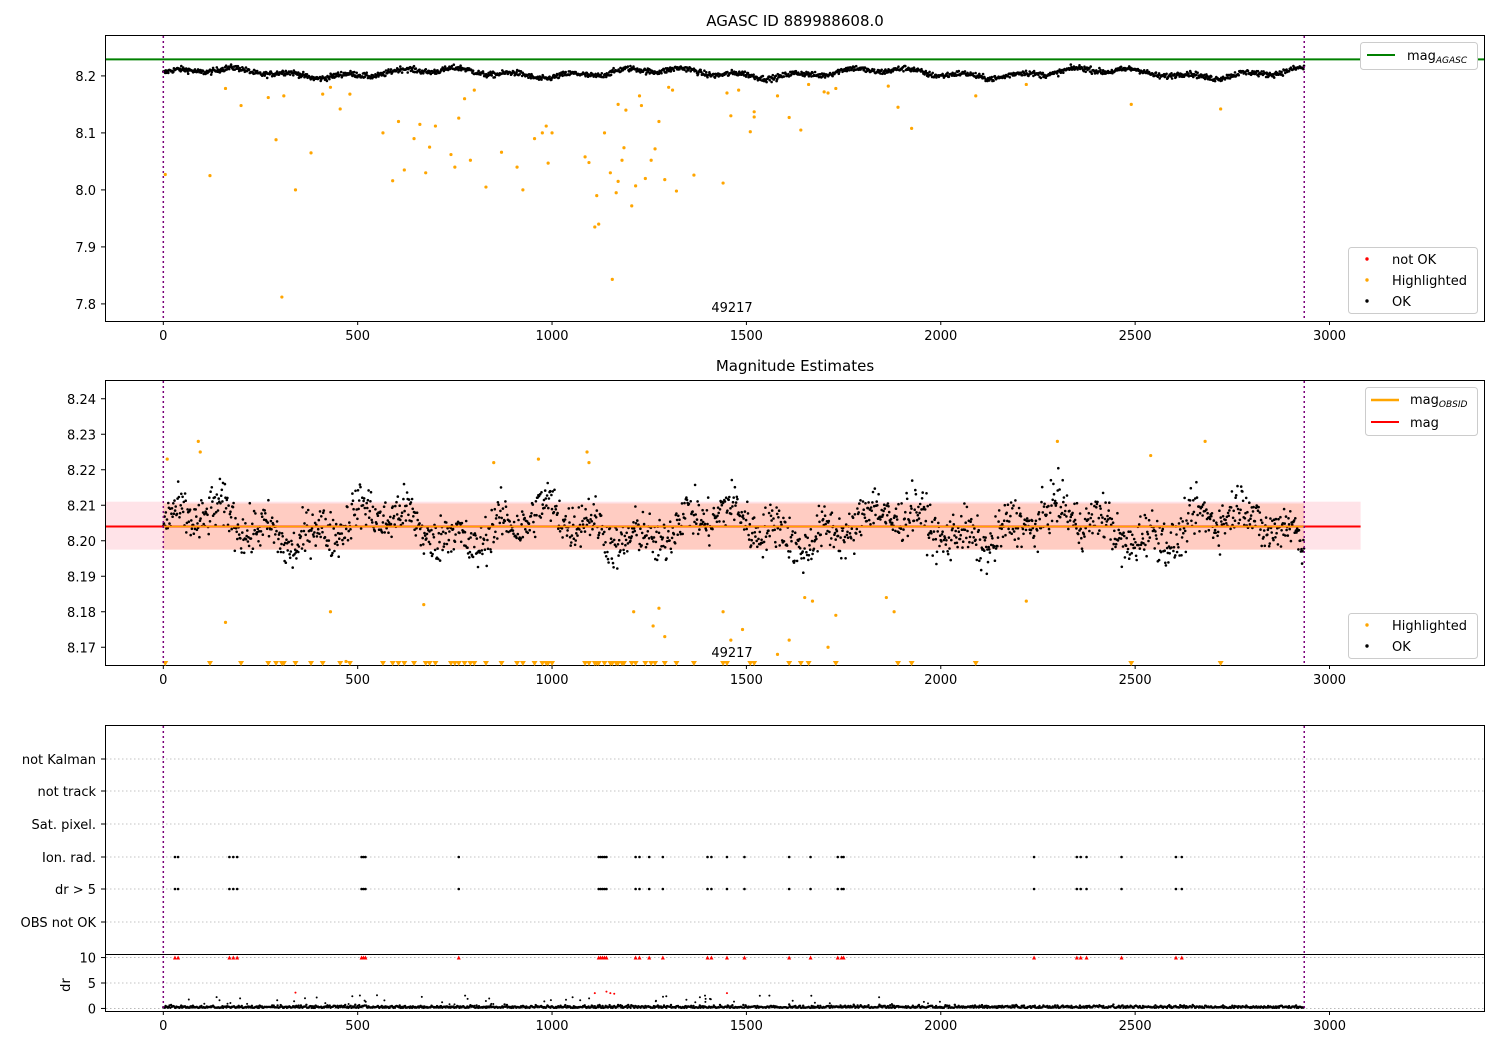 This screenshot has width=1500, height=1050. What do you see at coordinates (795, 21) in the screenshot?
I see `panel1-title: AGASC ID 889988608.0` at bounding box center [795, 21].